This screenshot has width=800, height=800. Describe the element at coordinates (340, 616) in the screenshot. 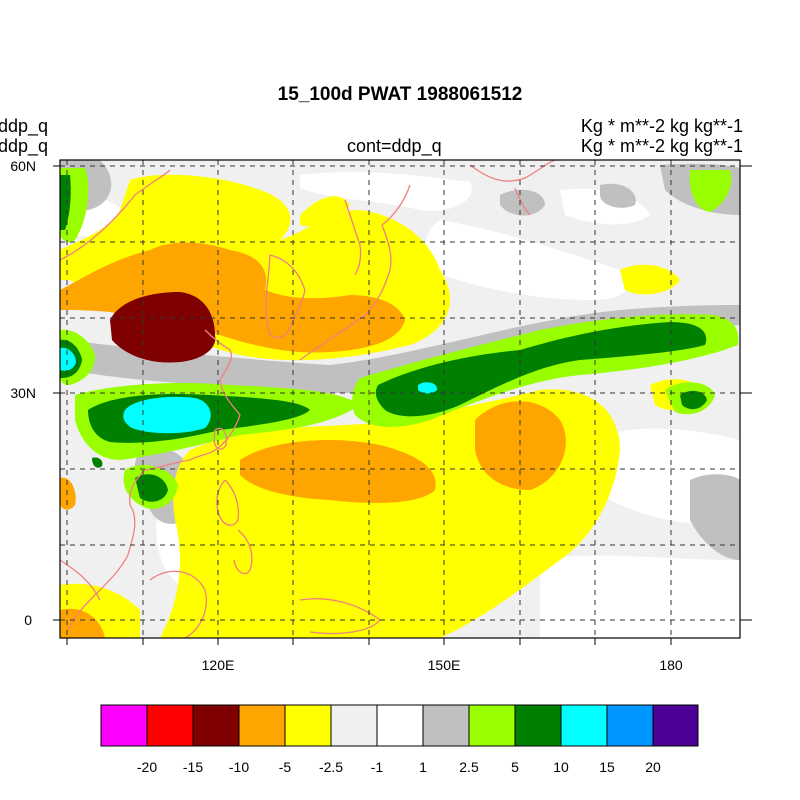

I see `coastline-newguinea` at that location.